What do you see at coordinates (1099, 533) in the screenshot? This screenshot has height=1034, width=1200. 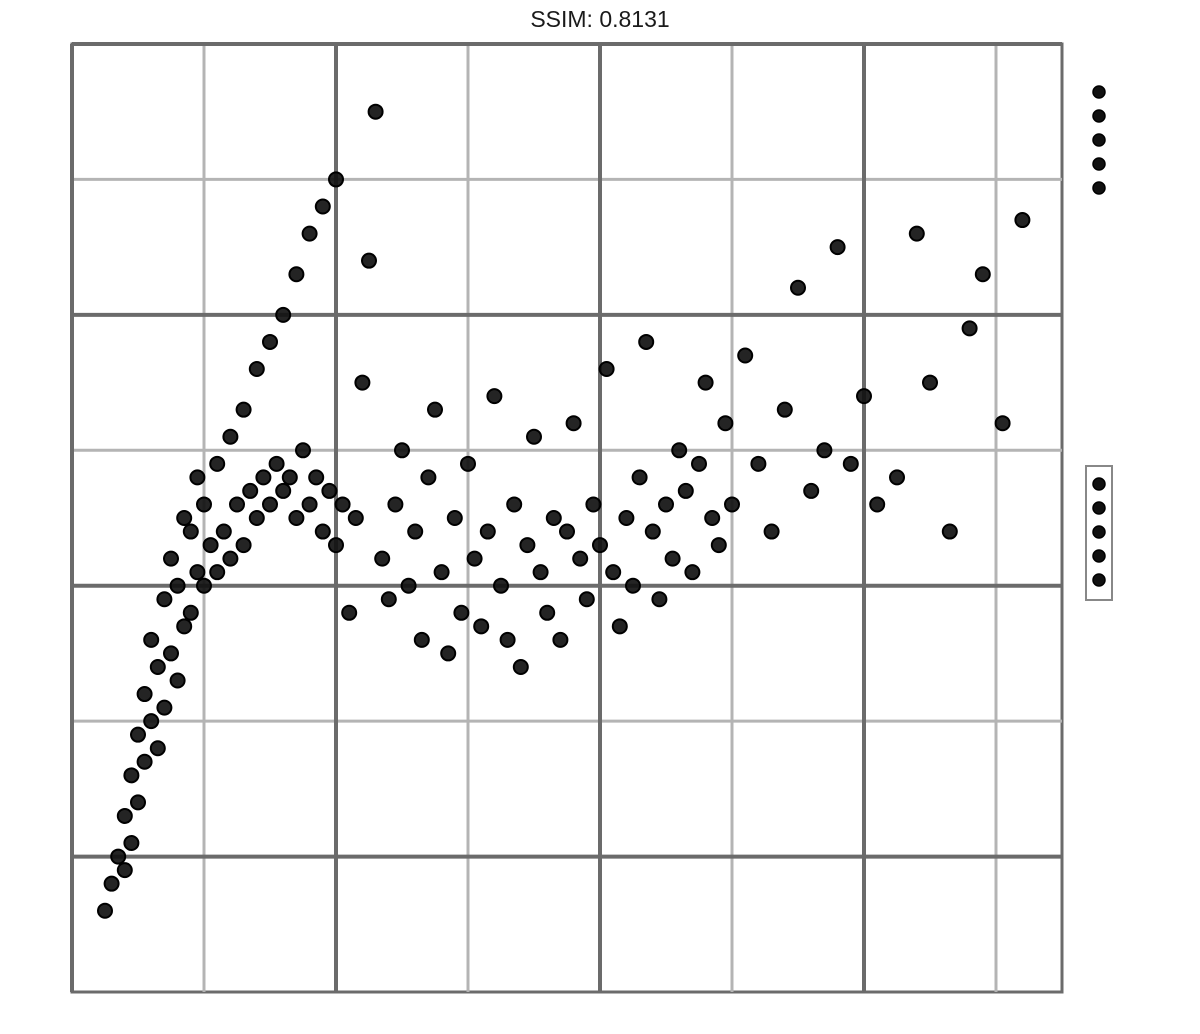 I see `legend` at bounding box center [1099, 533].